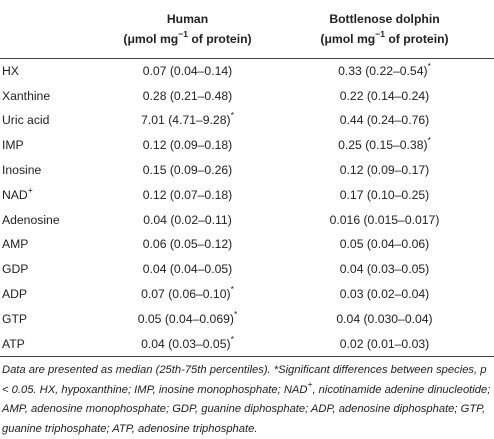 Image resolution: width=494 pixels, height=439 pixels. What do you see at coordinates (15, 318) in the screenshot?
I see `row-label: GTP` at bounding box center [15, 318].